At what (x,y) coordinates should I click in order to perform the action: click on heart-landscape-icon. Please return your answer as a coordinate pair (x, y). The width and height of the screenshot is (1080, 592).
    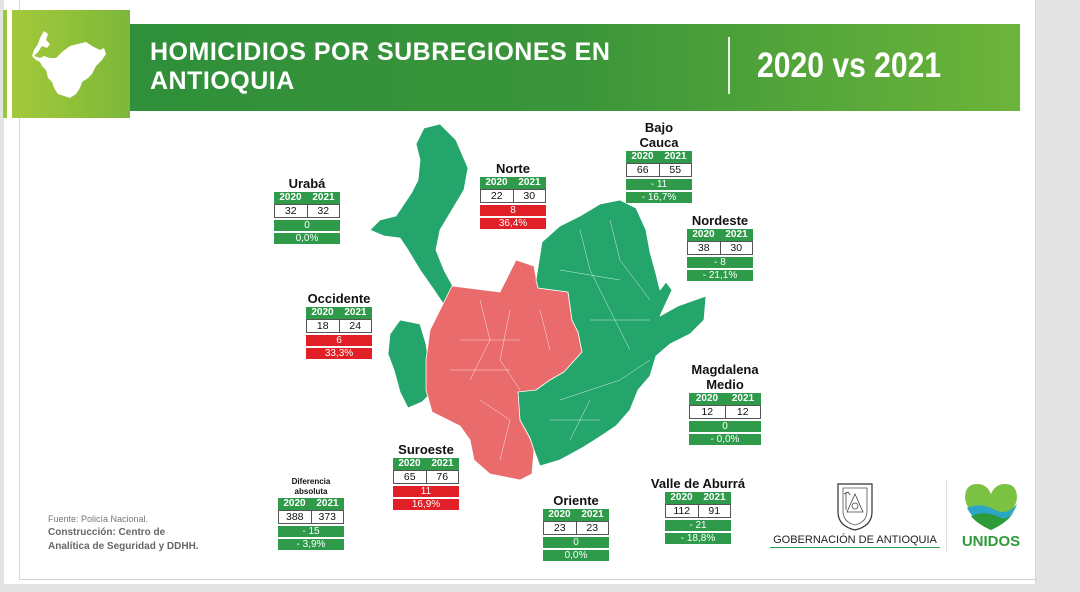
    Looking at the image, I should click on (991, 507).